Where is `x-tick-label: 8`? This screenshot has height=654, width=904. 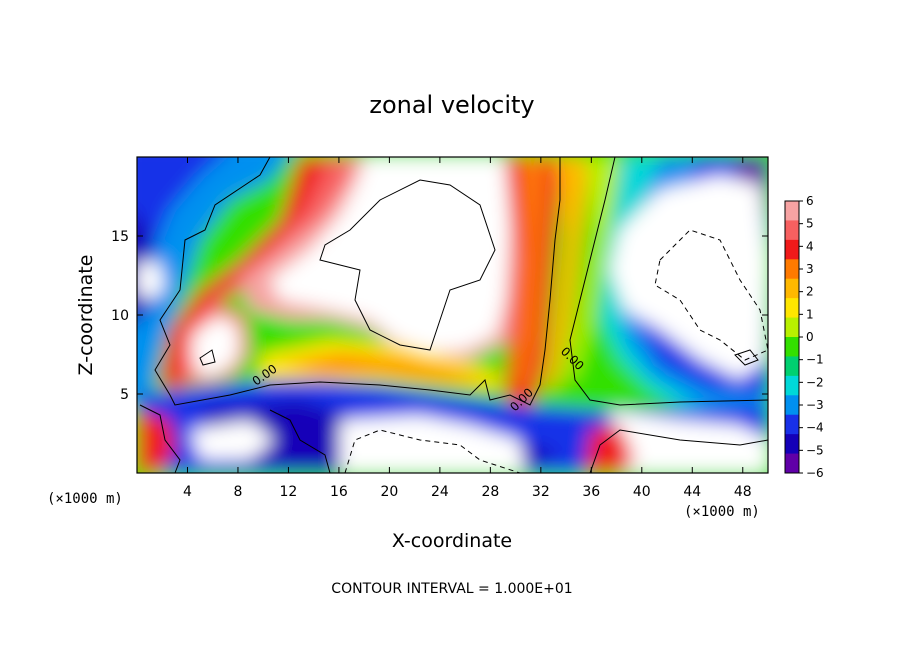 x-tick-label: 8 is located at coordinates (237, 492).